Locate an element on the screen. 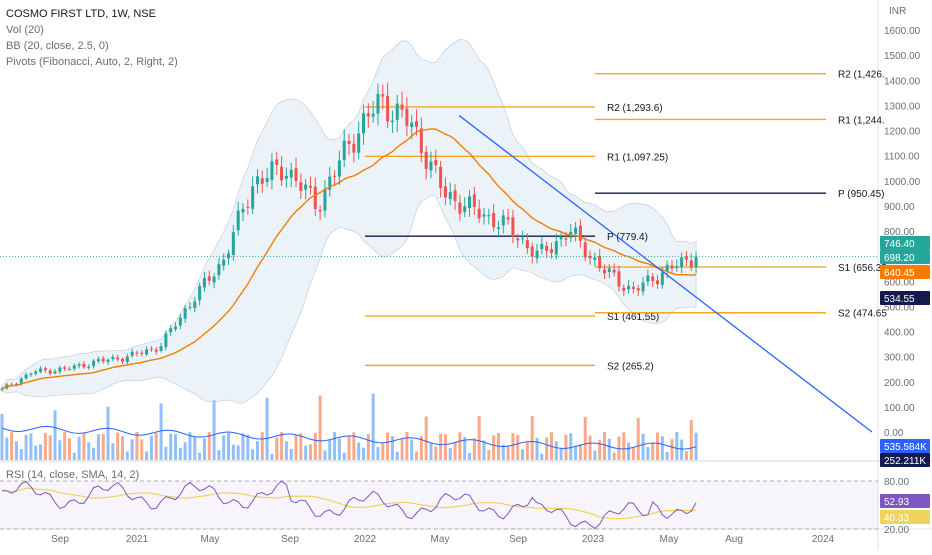 The height and width of the screenshot is (555, 932). price-badge-2-bg is located at coordinates (905, 272).